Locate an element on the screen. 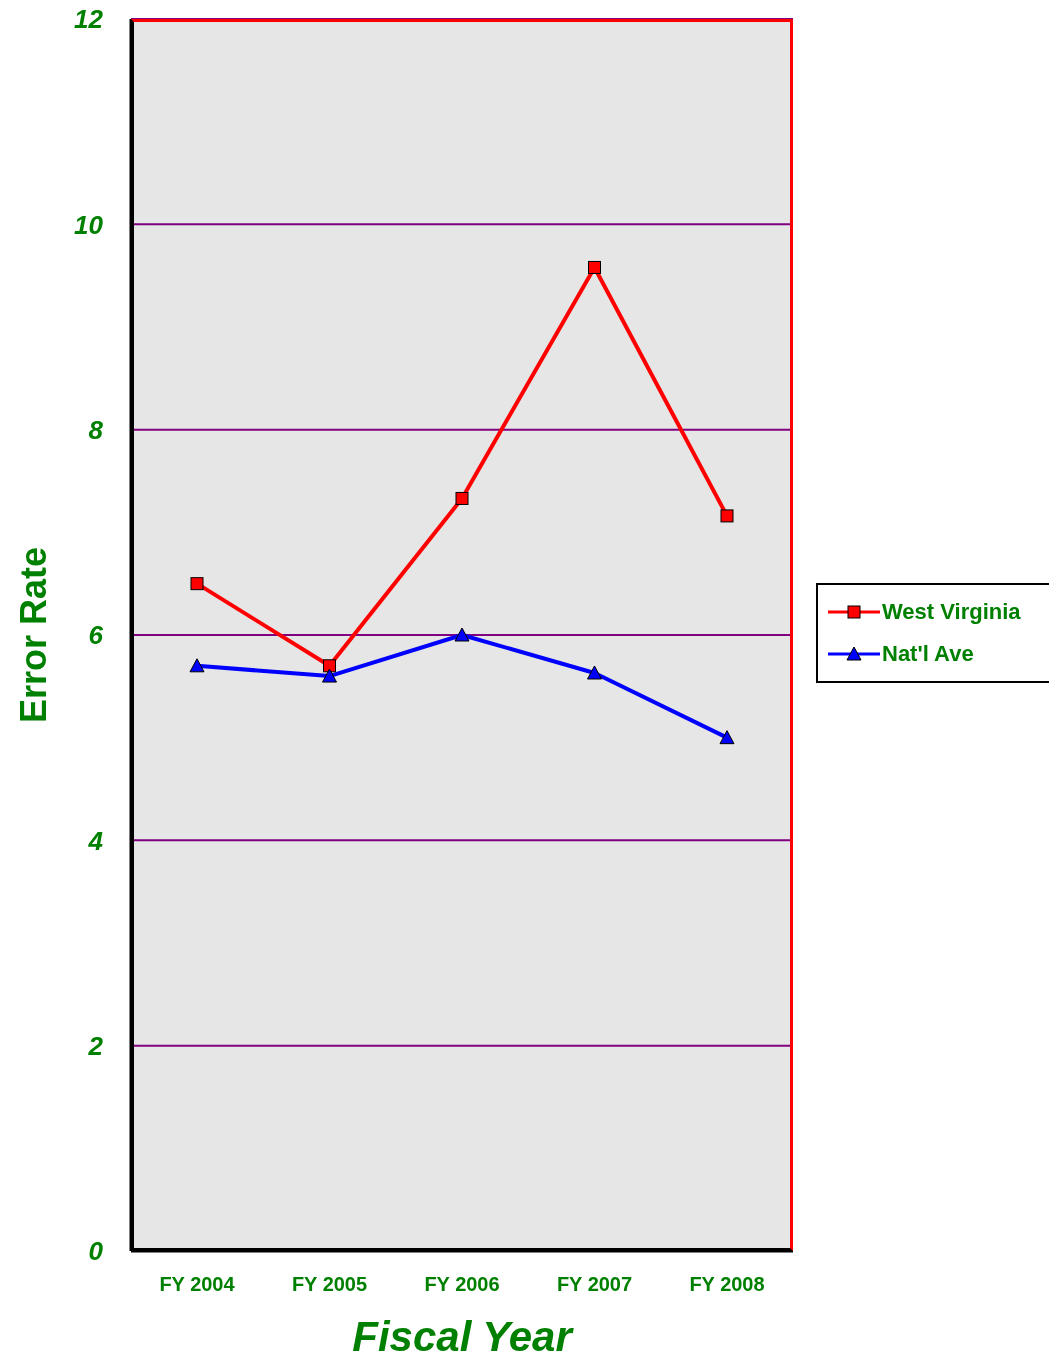 The height and width of the screenshot is (1357, 1049). y-axis-title: Error Rate is located at coordinates (33, 635).